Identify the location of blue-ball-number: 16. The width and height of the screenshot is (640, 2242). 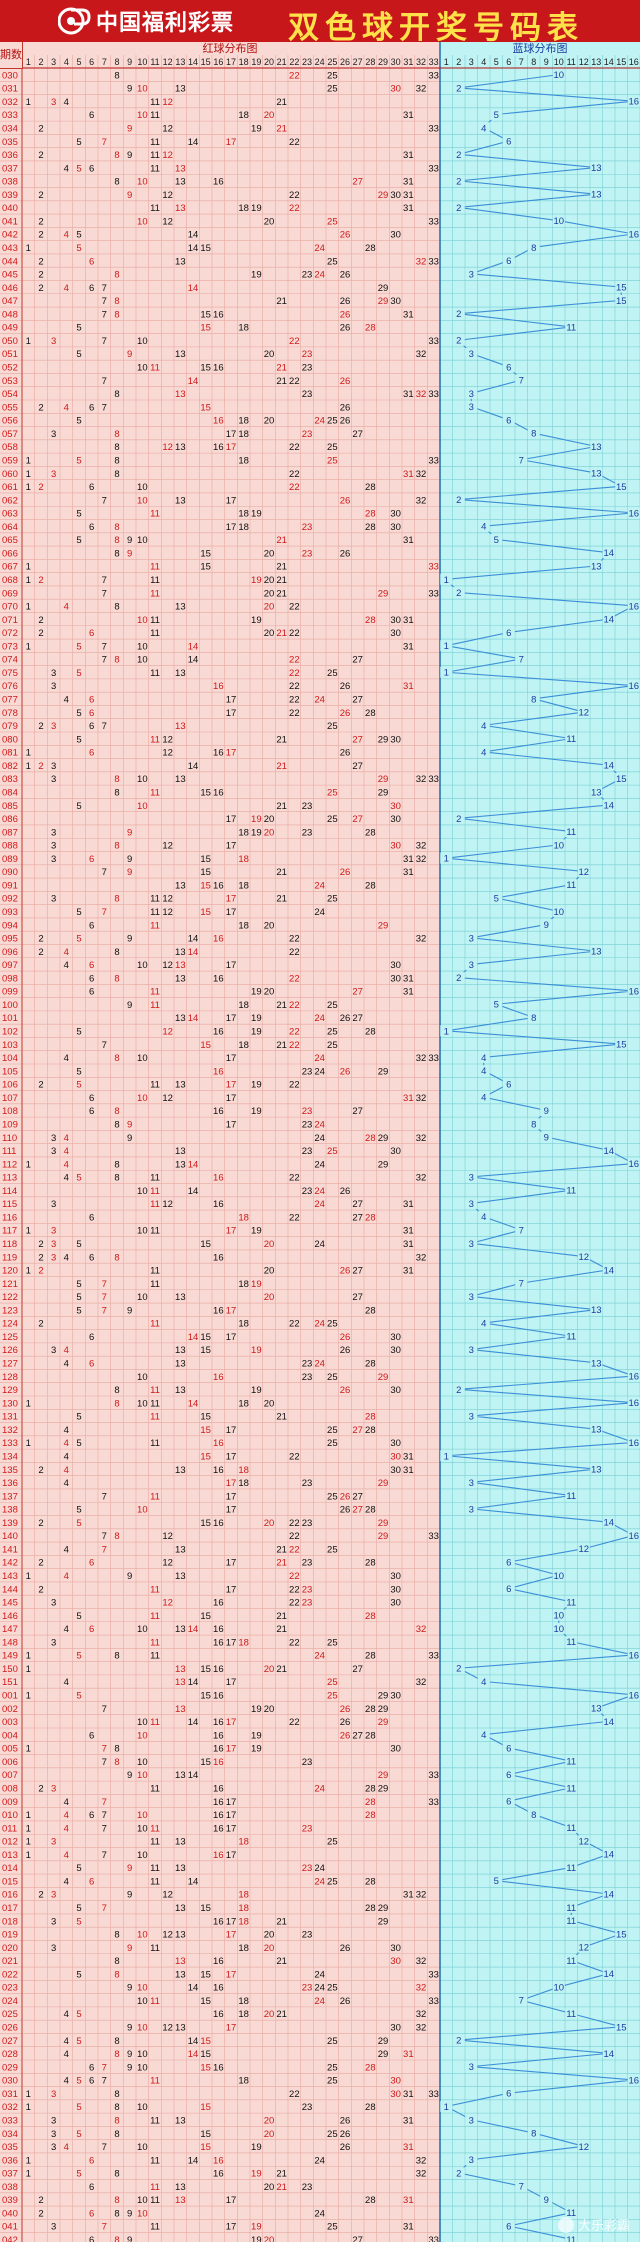
(633, 1695).